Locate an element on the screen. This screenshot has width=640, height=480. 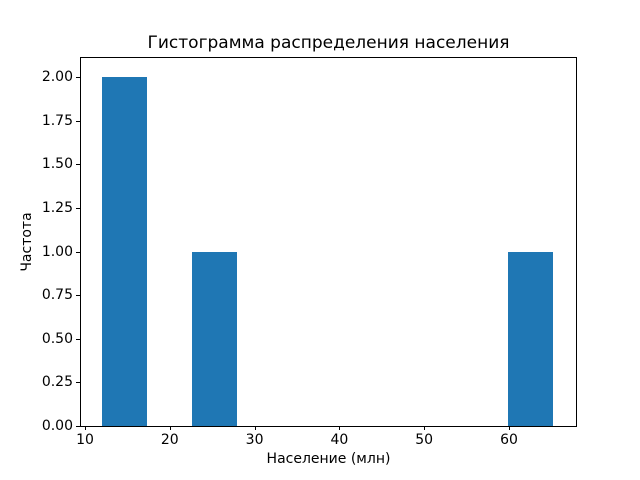
y-tick-label: 1.00 is located at coordinates (57, 251).